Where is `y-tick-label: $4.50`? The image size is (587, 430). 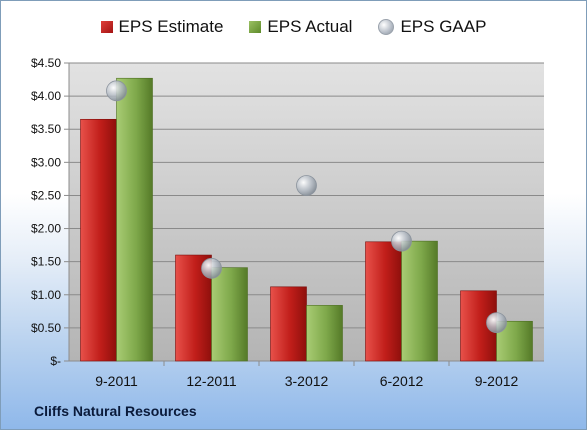
y-tick-label: $4.50 is located at coordinates (46, 63).